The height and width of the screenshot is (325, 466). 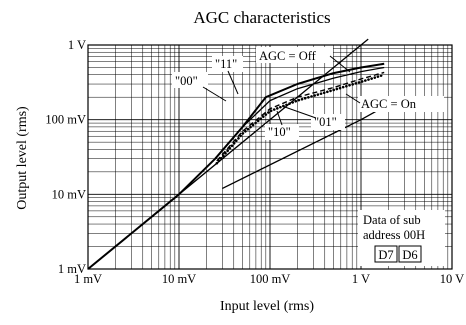 I want to click on leader-agc-on, so click(x=353, y=98).